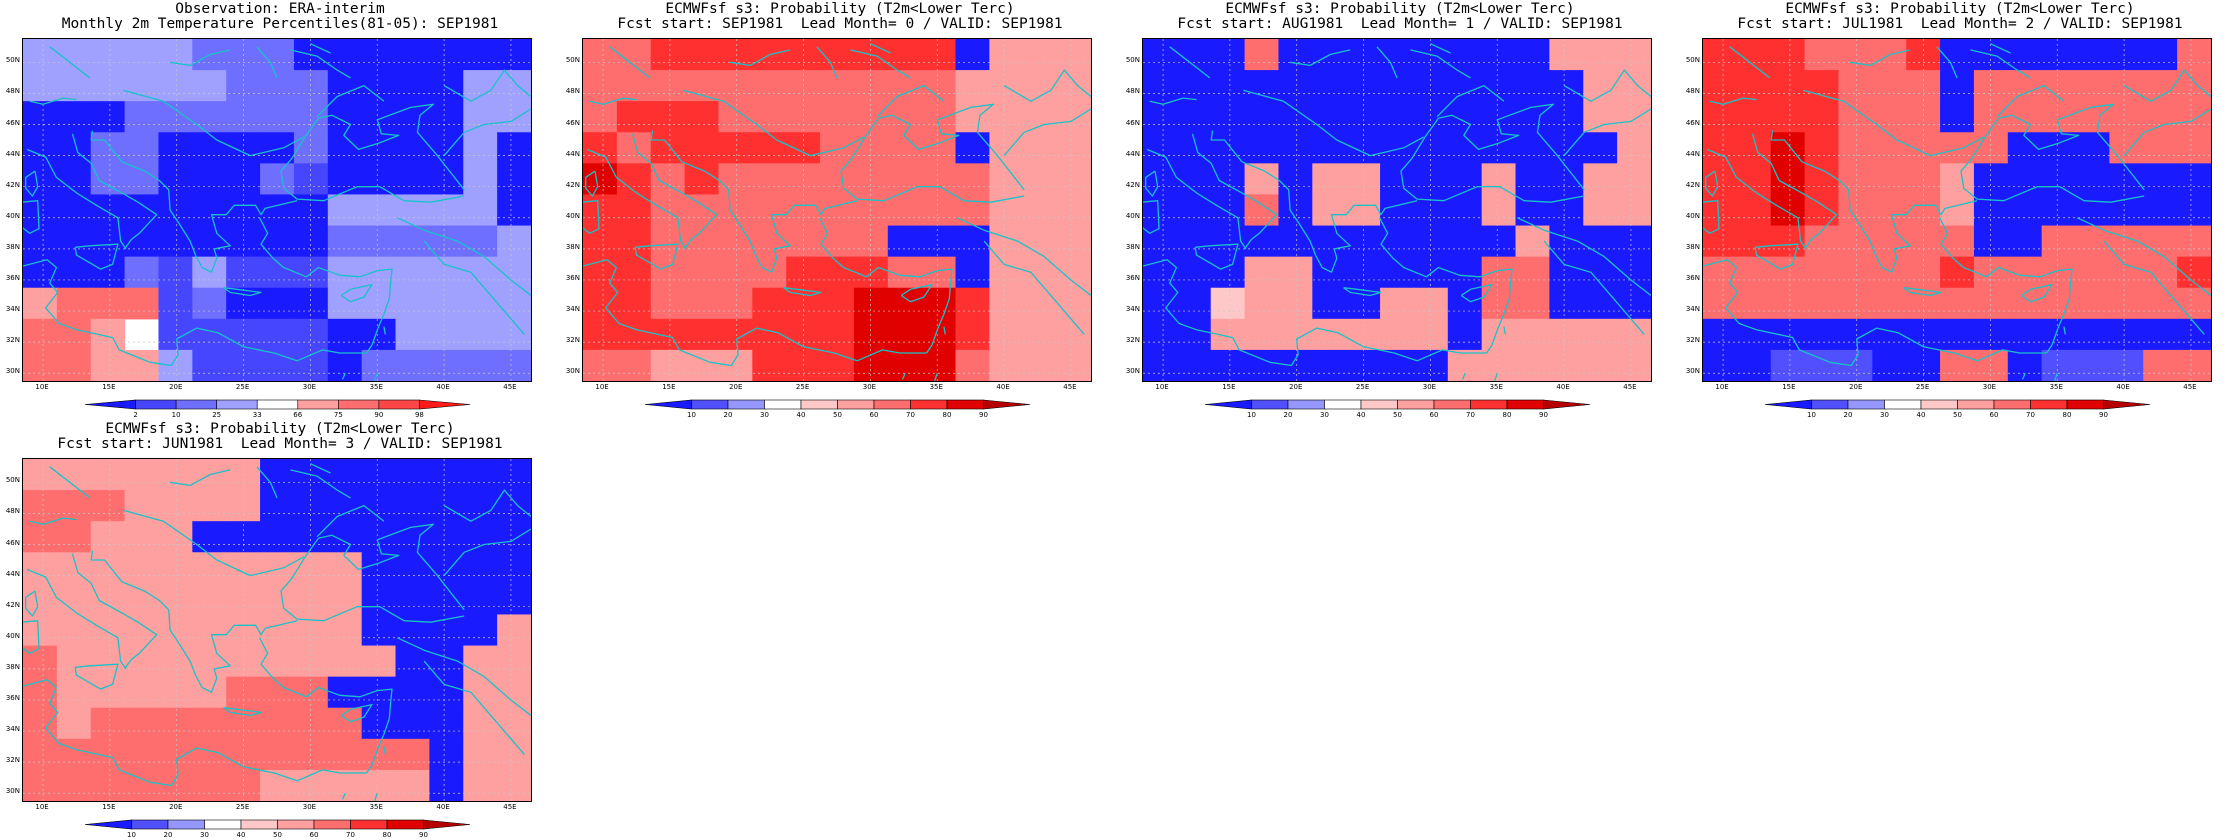 The width and height of the screenshot is (2240, 840). I want to click on lat-tick-label: 34N, so click(572, 309).